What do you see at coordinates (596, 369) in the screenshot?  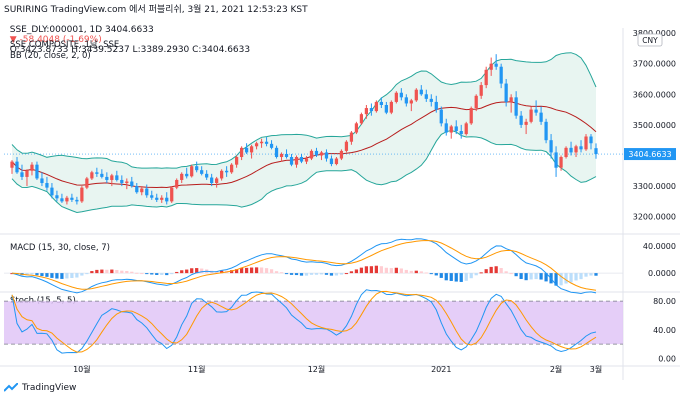 I see `time-tick-label: 3월` at bounding box center [596, 369].